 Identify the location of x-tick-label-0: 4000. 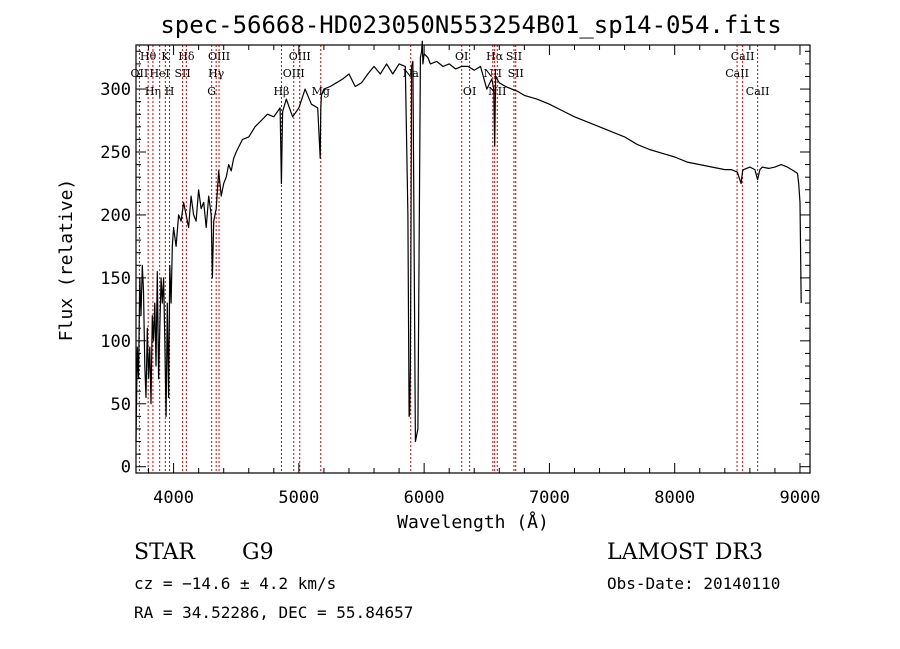
(173, 498).